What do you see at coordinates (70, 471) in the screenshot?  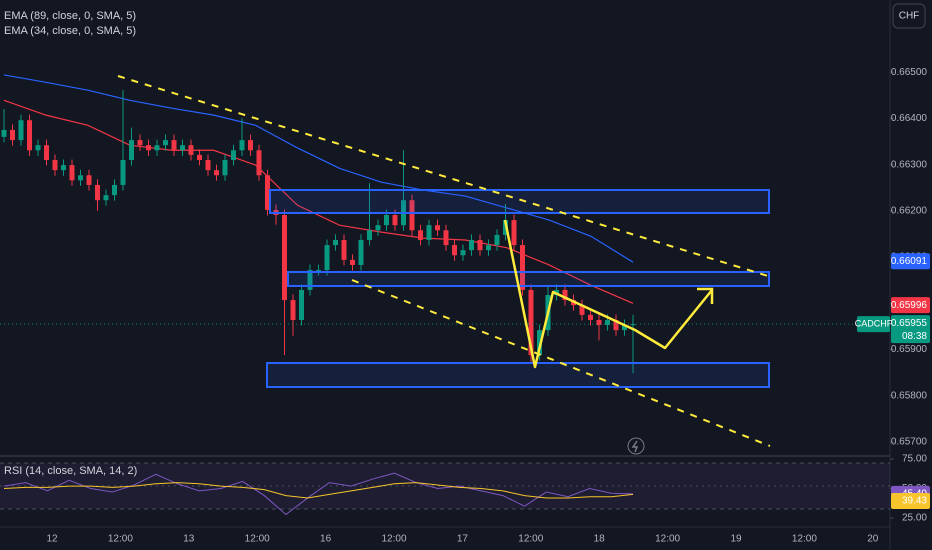 I see `pane-title: RSI (14, close, SMA, 14, 2)` at bounding box center [70, 471].